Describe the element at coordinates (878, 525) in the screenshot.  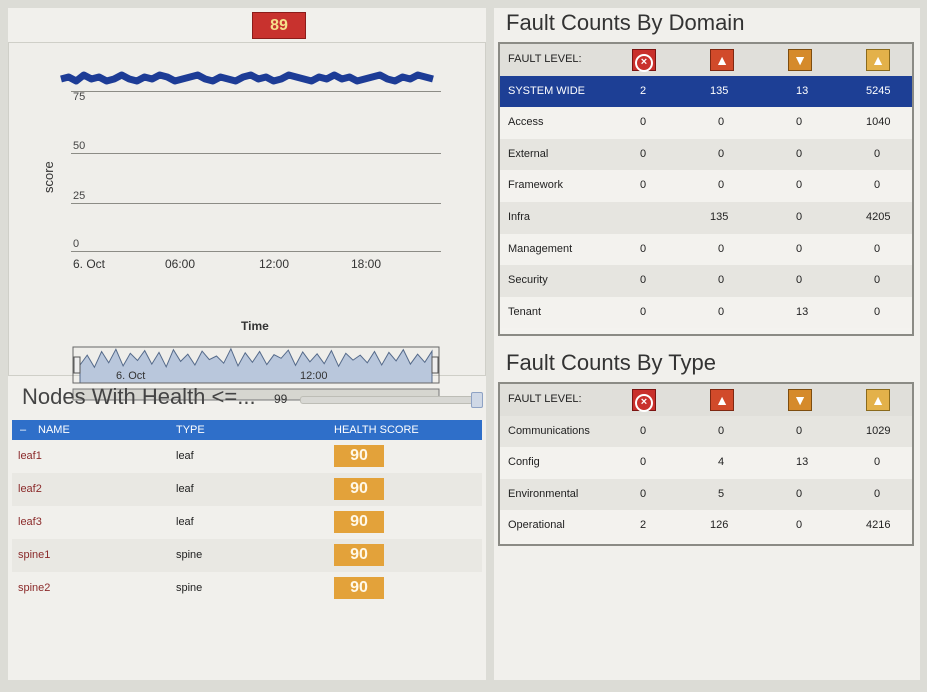
I see `fault-count: 4216` at that location.